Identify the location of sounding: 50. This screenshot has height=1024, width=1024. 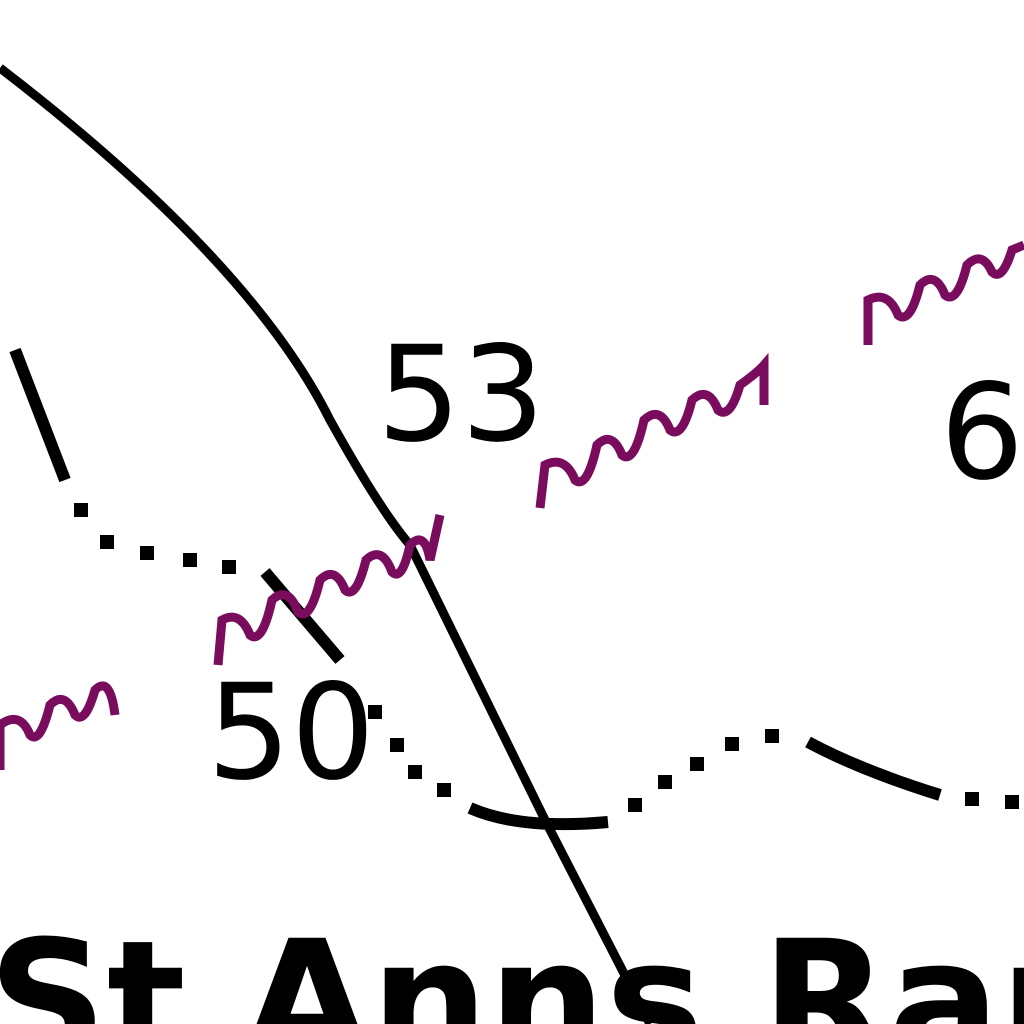
(291, 733).